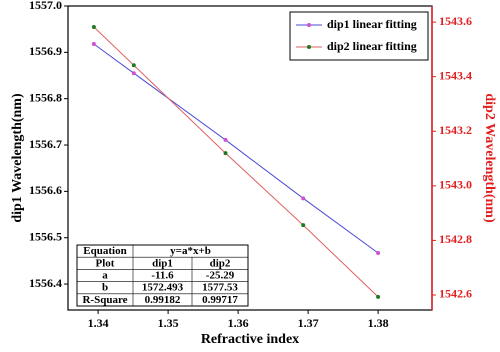 The width and height of the screenshot is (500, 352). I want to click on y2-axis-title: dip2 Wavelength(nm), so click(489, 158).